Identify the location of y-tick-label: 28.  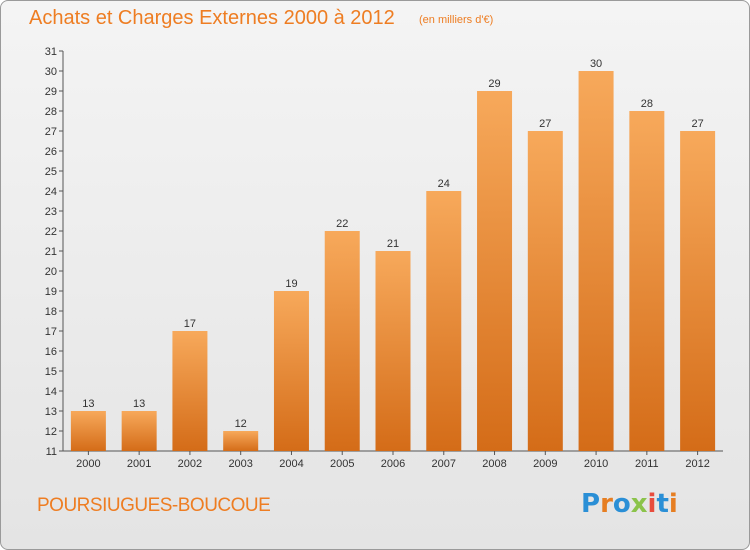
(51, 112).